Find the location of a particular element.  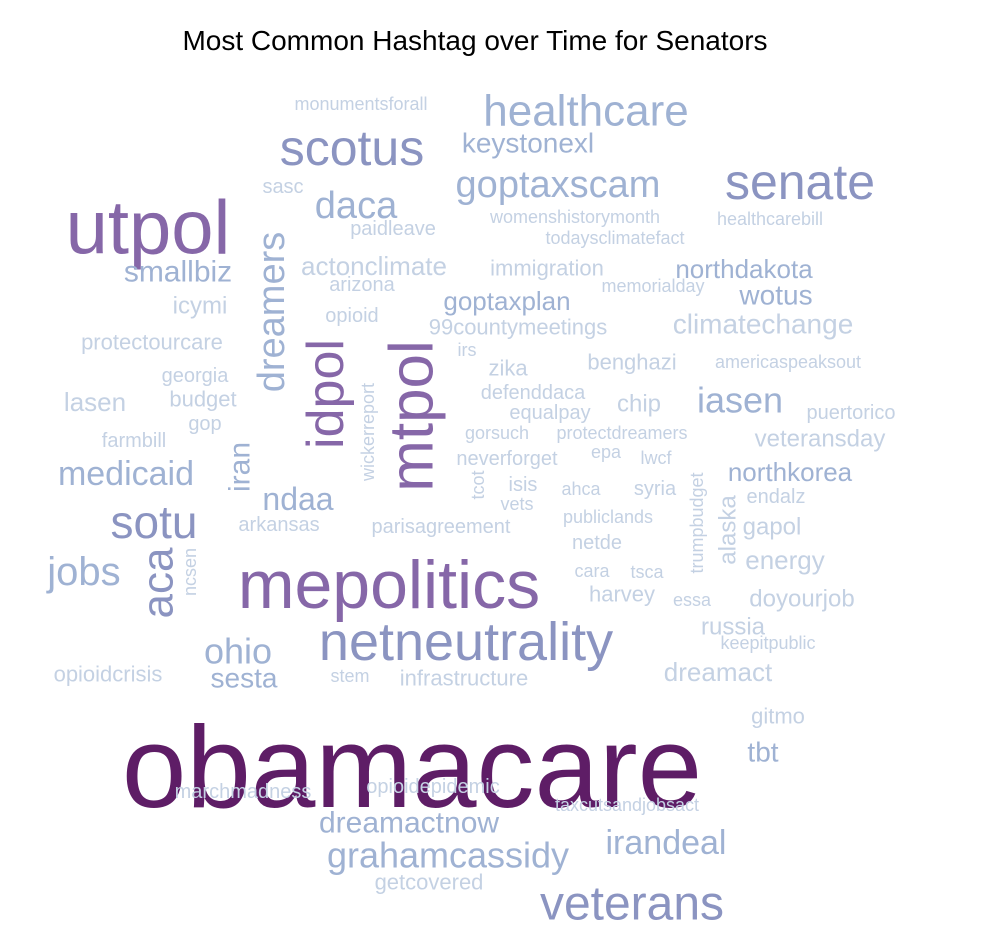

word-opioid: opioid is located at coordinates (351, 316).